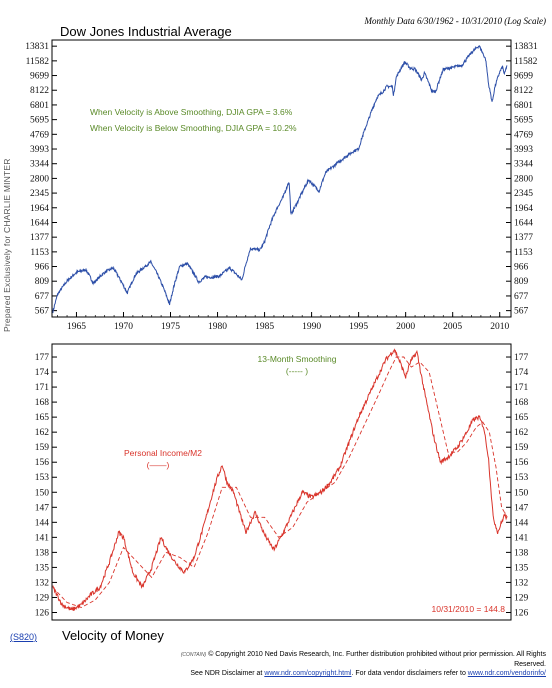 The height and width of the screenshot is (688, 552). I want to click on top-title: Dow Jones Industrial Average, so click(146, 31).